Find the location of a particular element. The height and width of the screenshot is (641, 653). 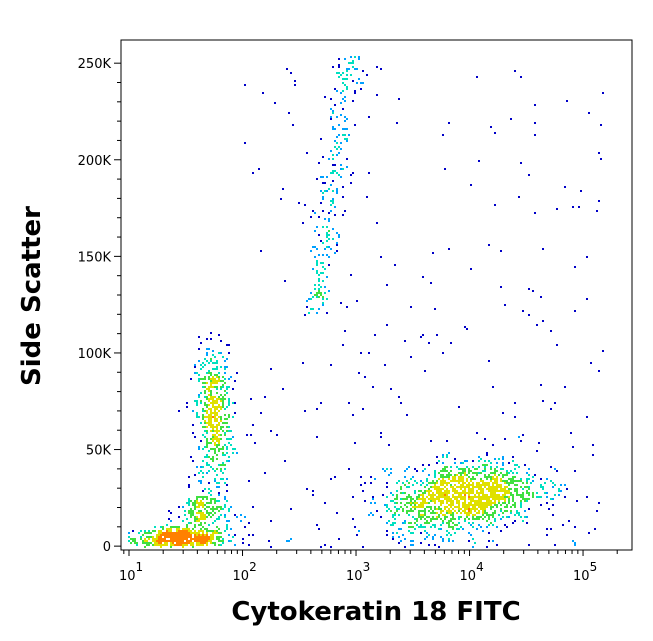

x-tick-label: 101 is located at coordinates (131, 572).